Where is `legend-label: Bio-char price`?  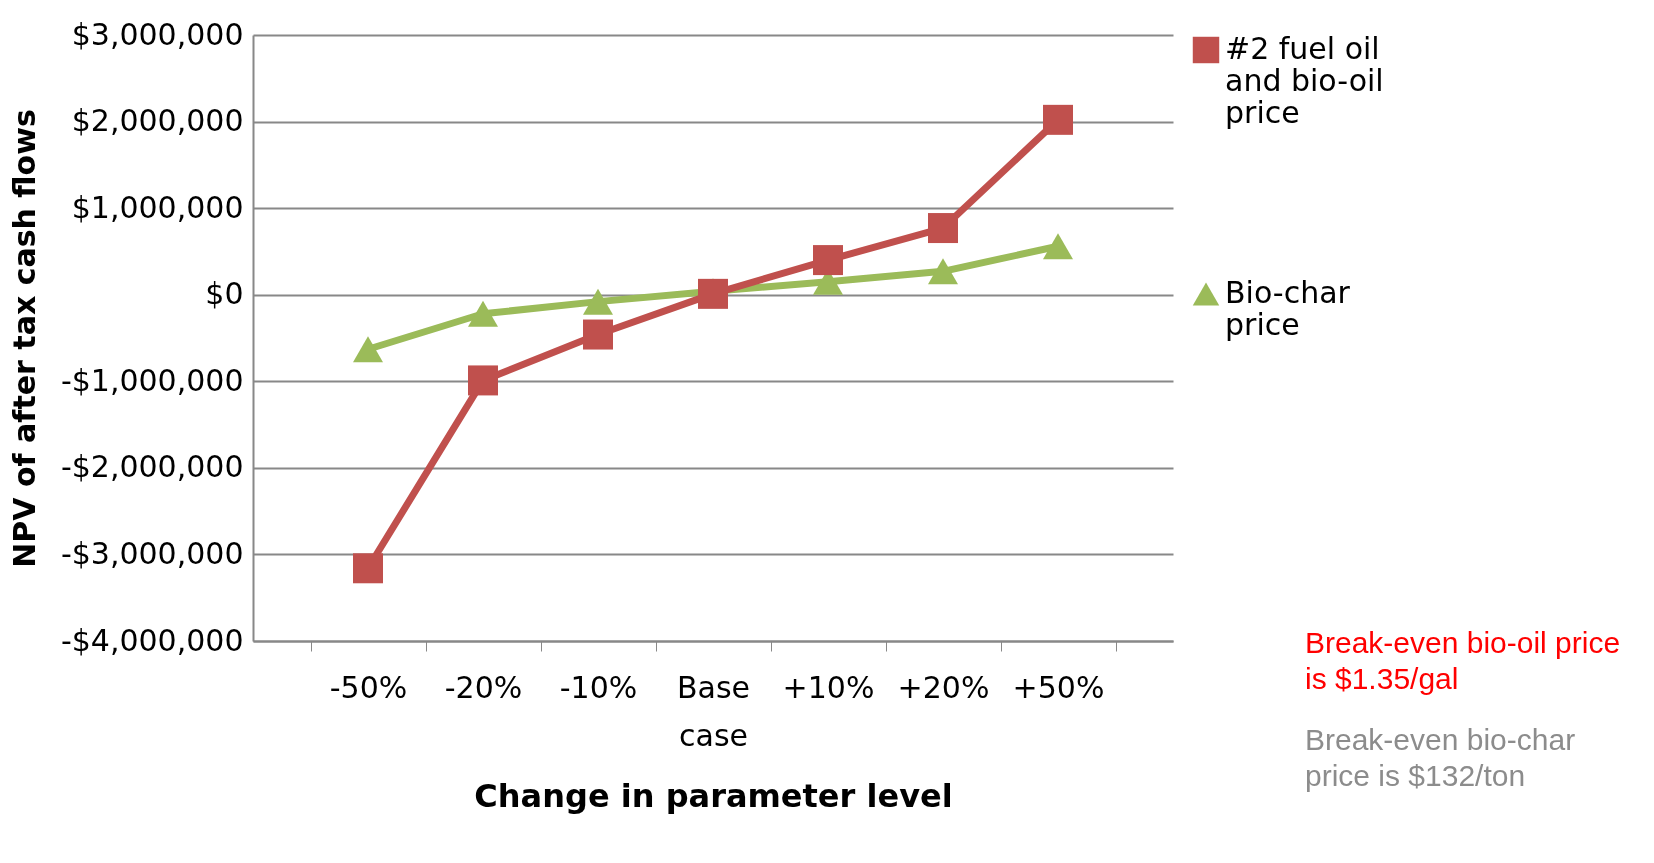 legend-label: Bio-char price is located at coordinates (1288, 308).